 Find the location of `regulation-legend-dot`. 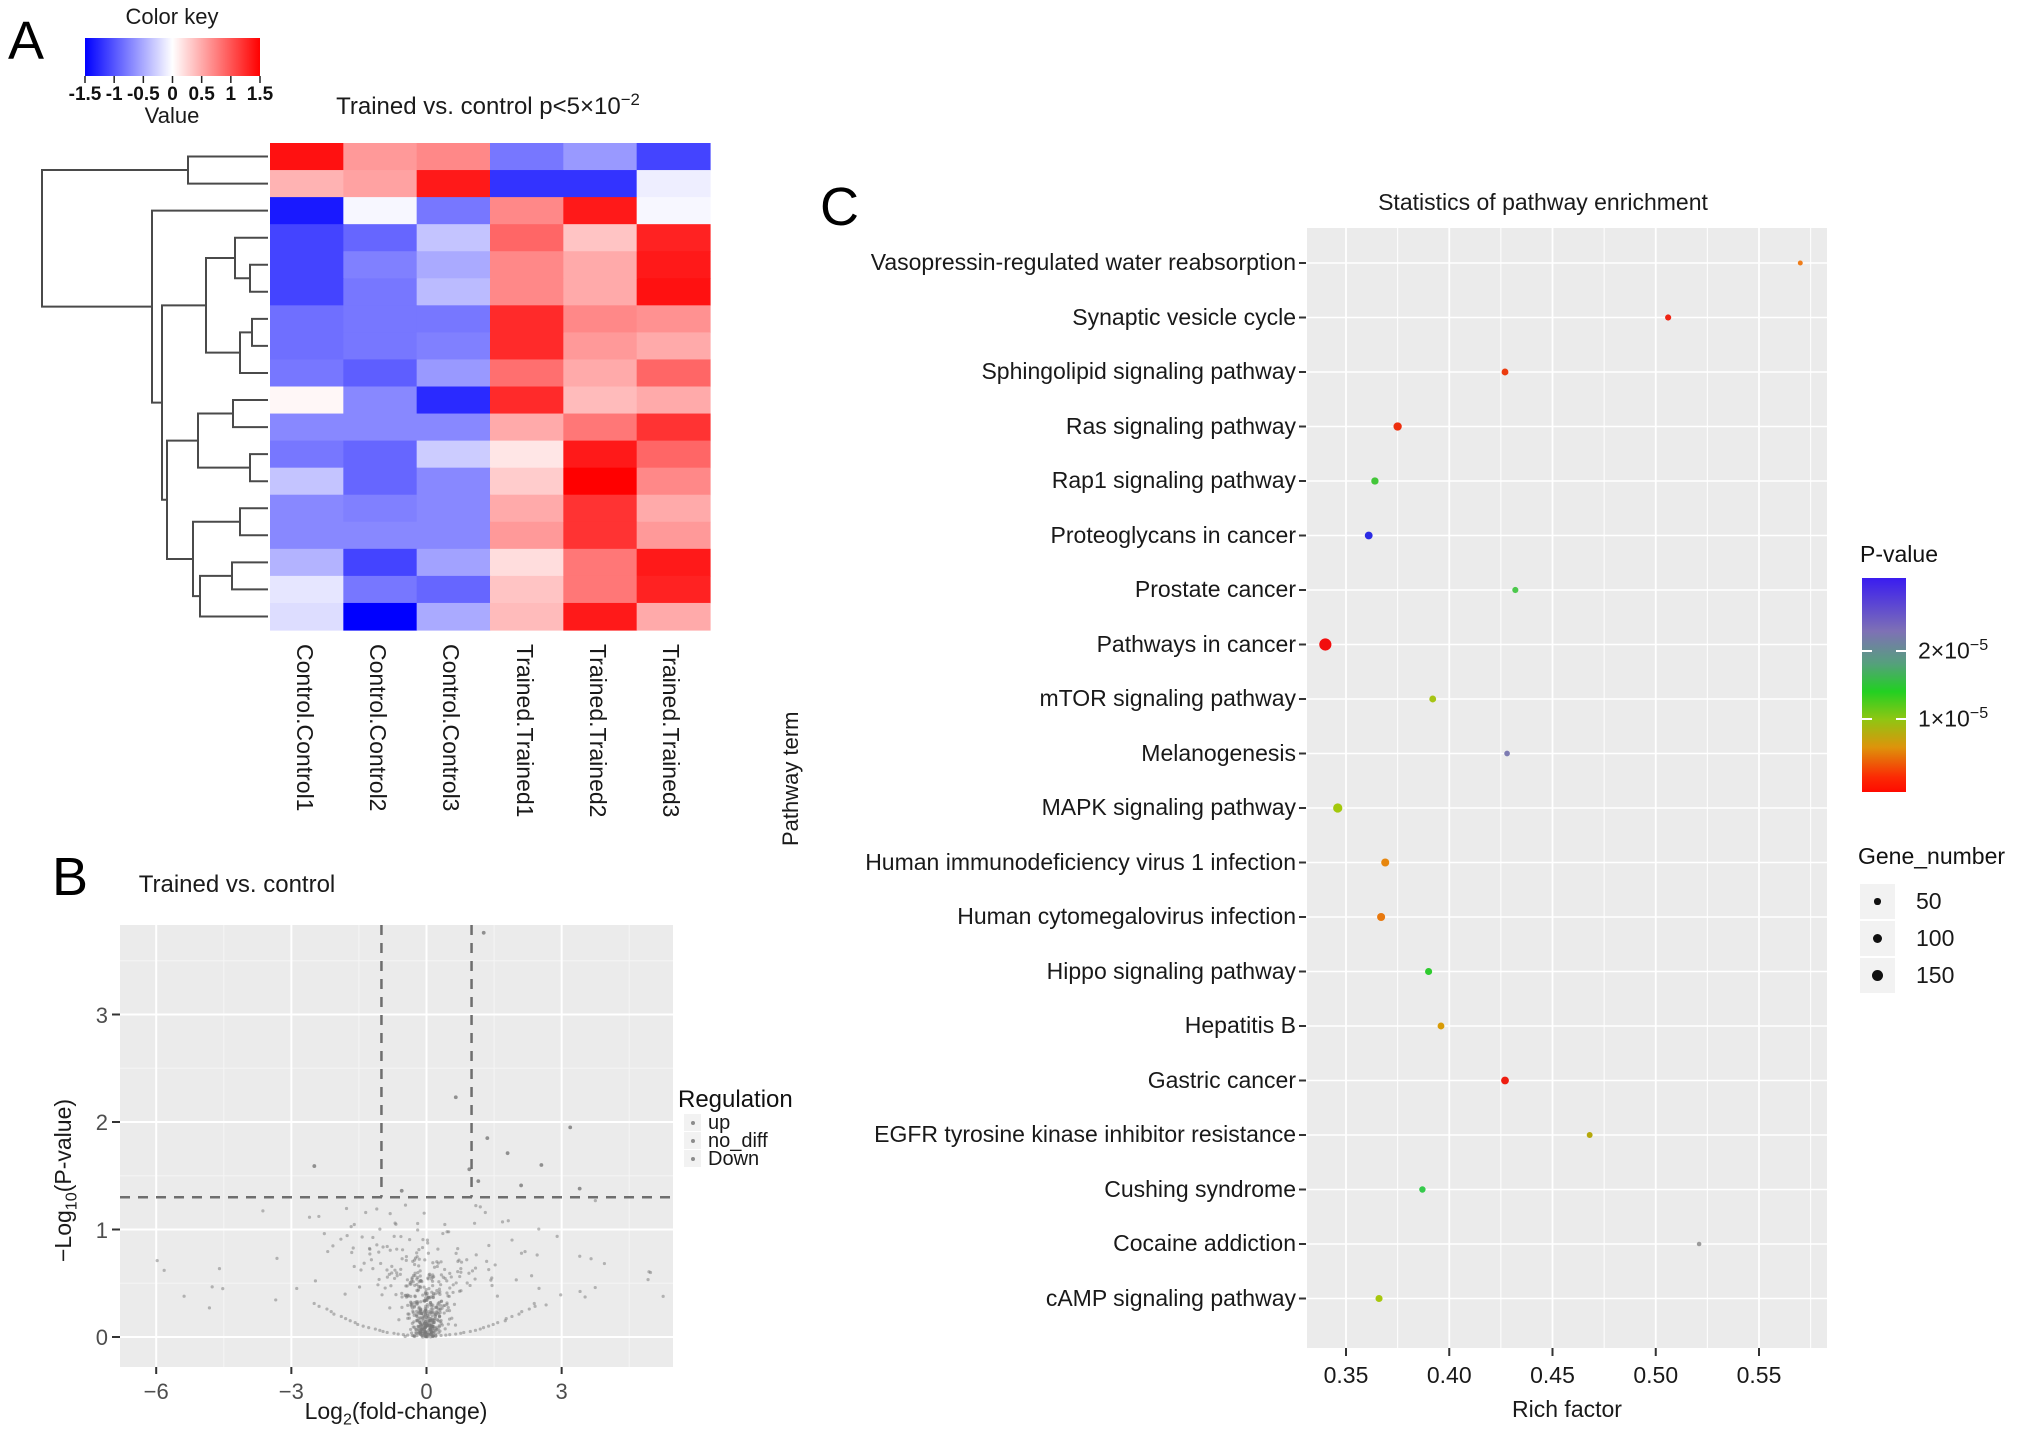

regulation-legend-dot is located at coordinates (693, 1141).